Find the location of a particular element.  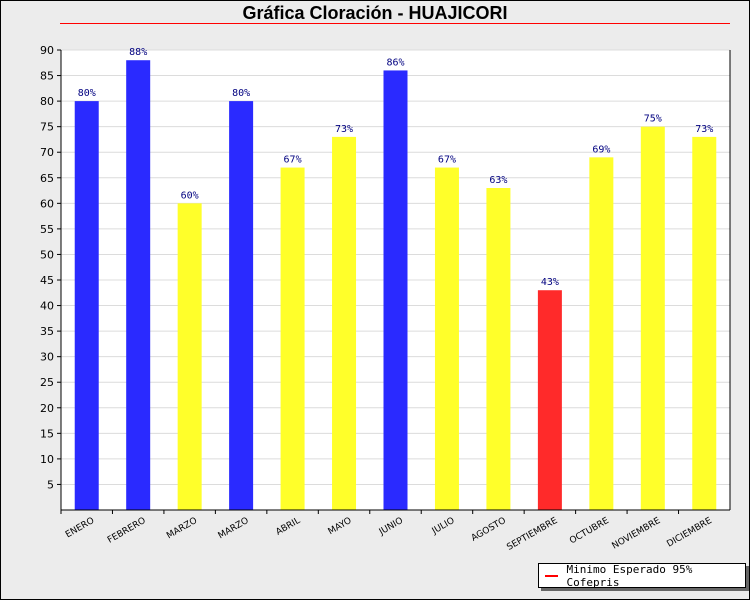

data-label: 63% is located at coordinates (498, 180).